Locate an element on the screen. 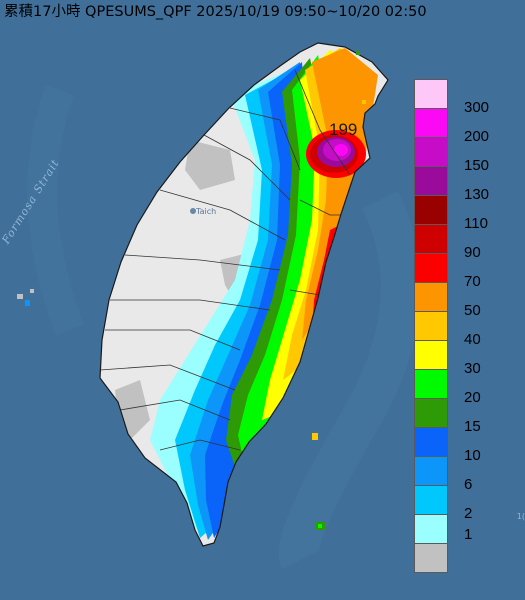  legend-label: 30 is located at coordinates (472, 368).